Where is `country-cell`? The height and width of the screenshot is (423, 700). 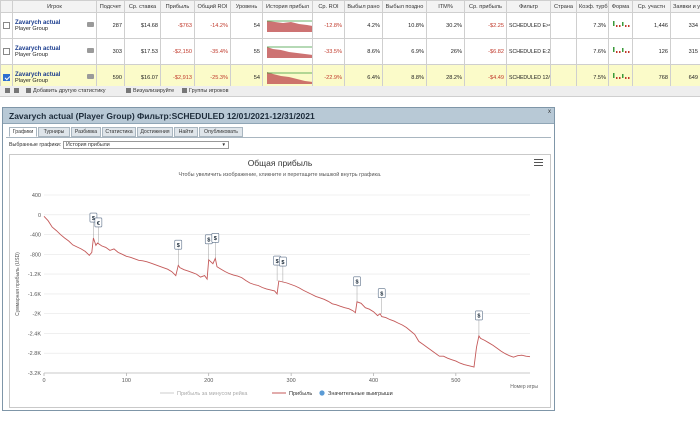
country-cell is located at coordinates (563, 25).